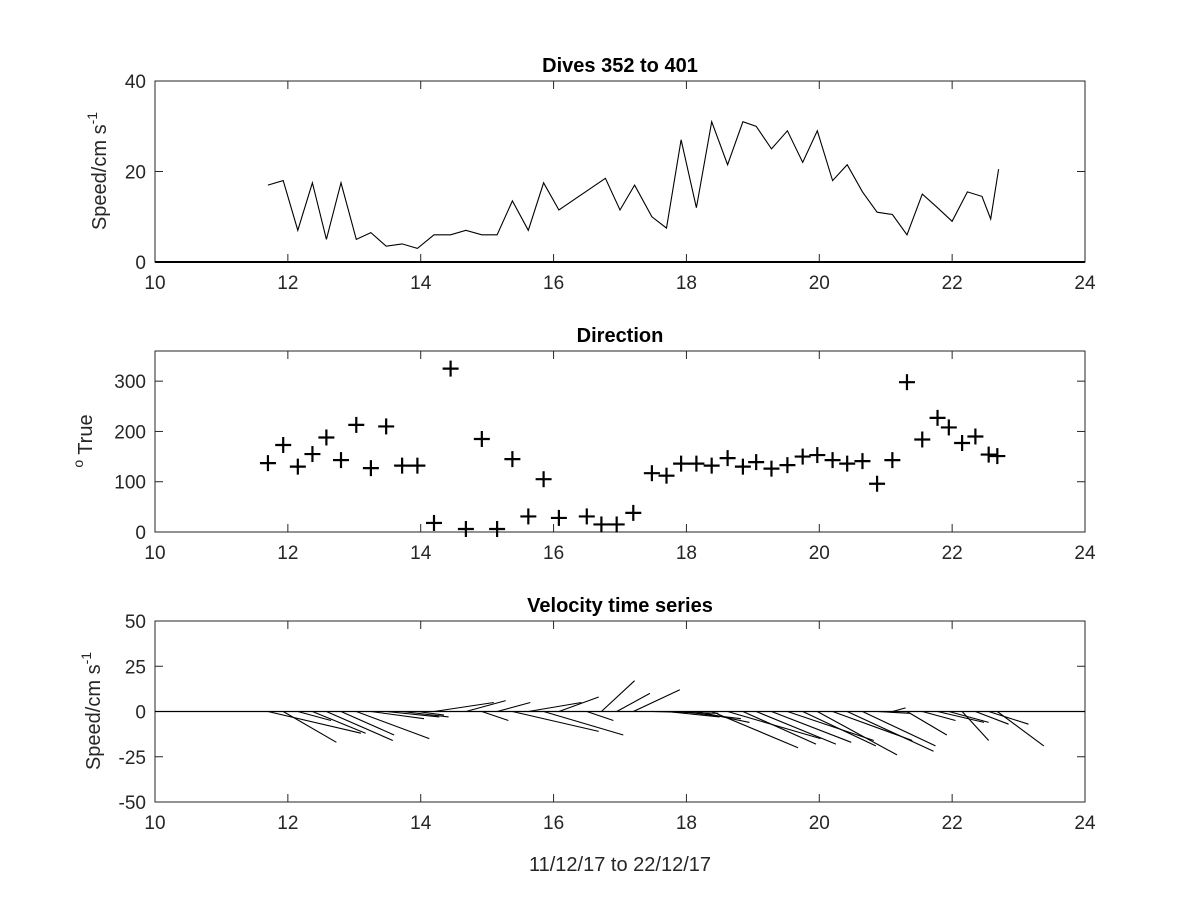 The image size is (1200, 900). I want to click on panel-velocity-ylabel: Speed/cm s-1, so click(91, 711).